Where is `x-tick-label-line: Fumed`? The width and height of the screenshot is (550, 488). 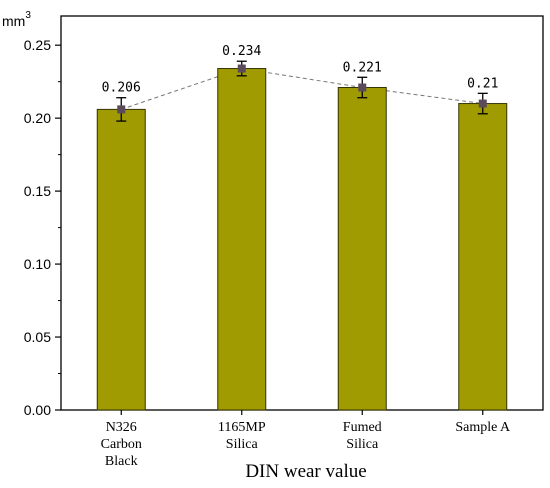 x-tick-label-line: Fumed is located at coordinates (362, 427).